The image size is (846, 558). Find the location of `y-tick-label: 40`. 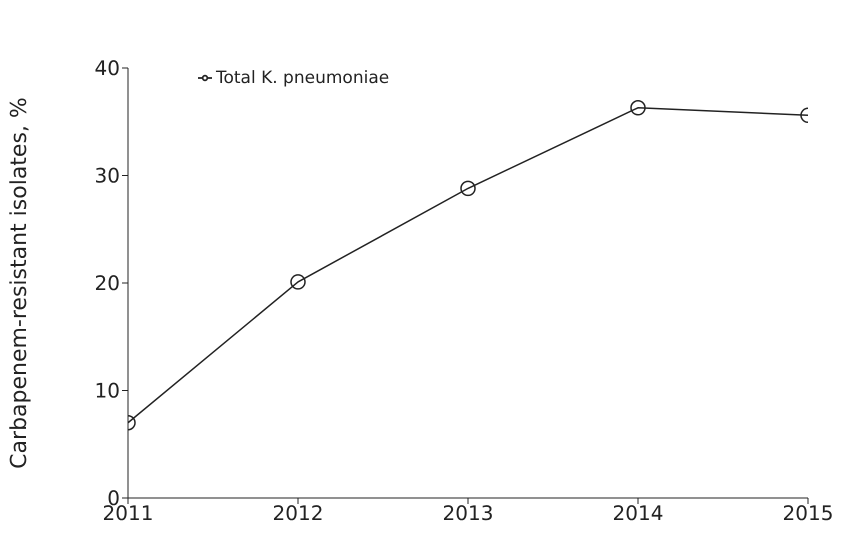

y-tick-label: 40 is located at coordinates (107, 68).